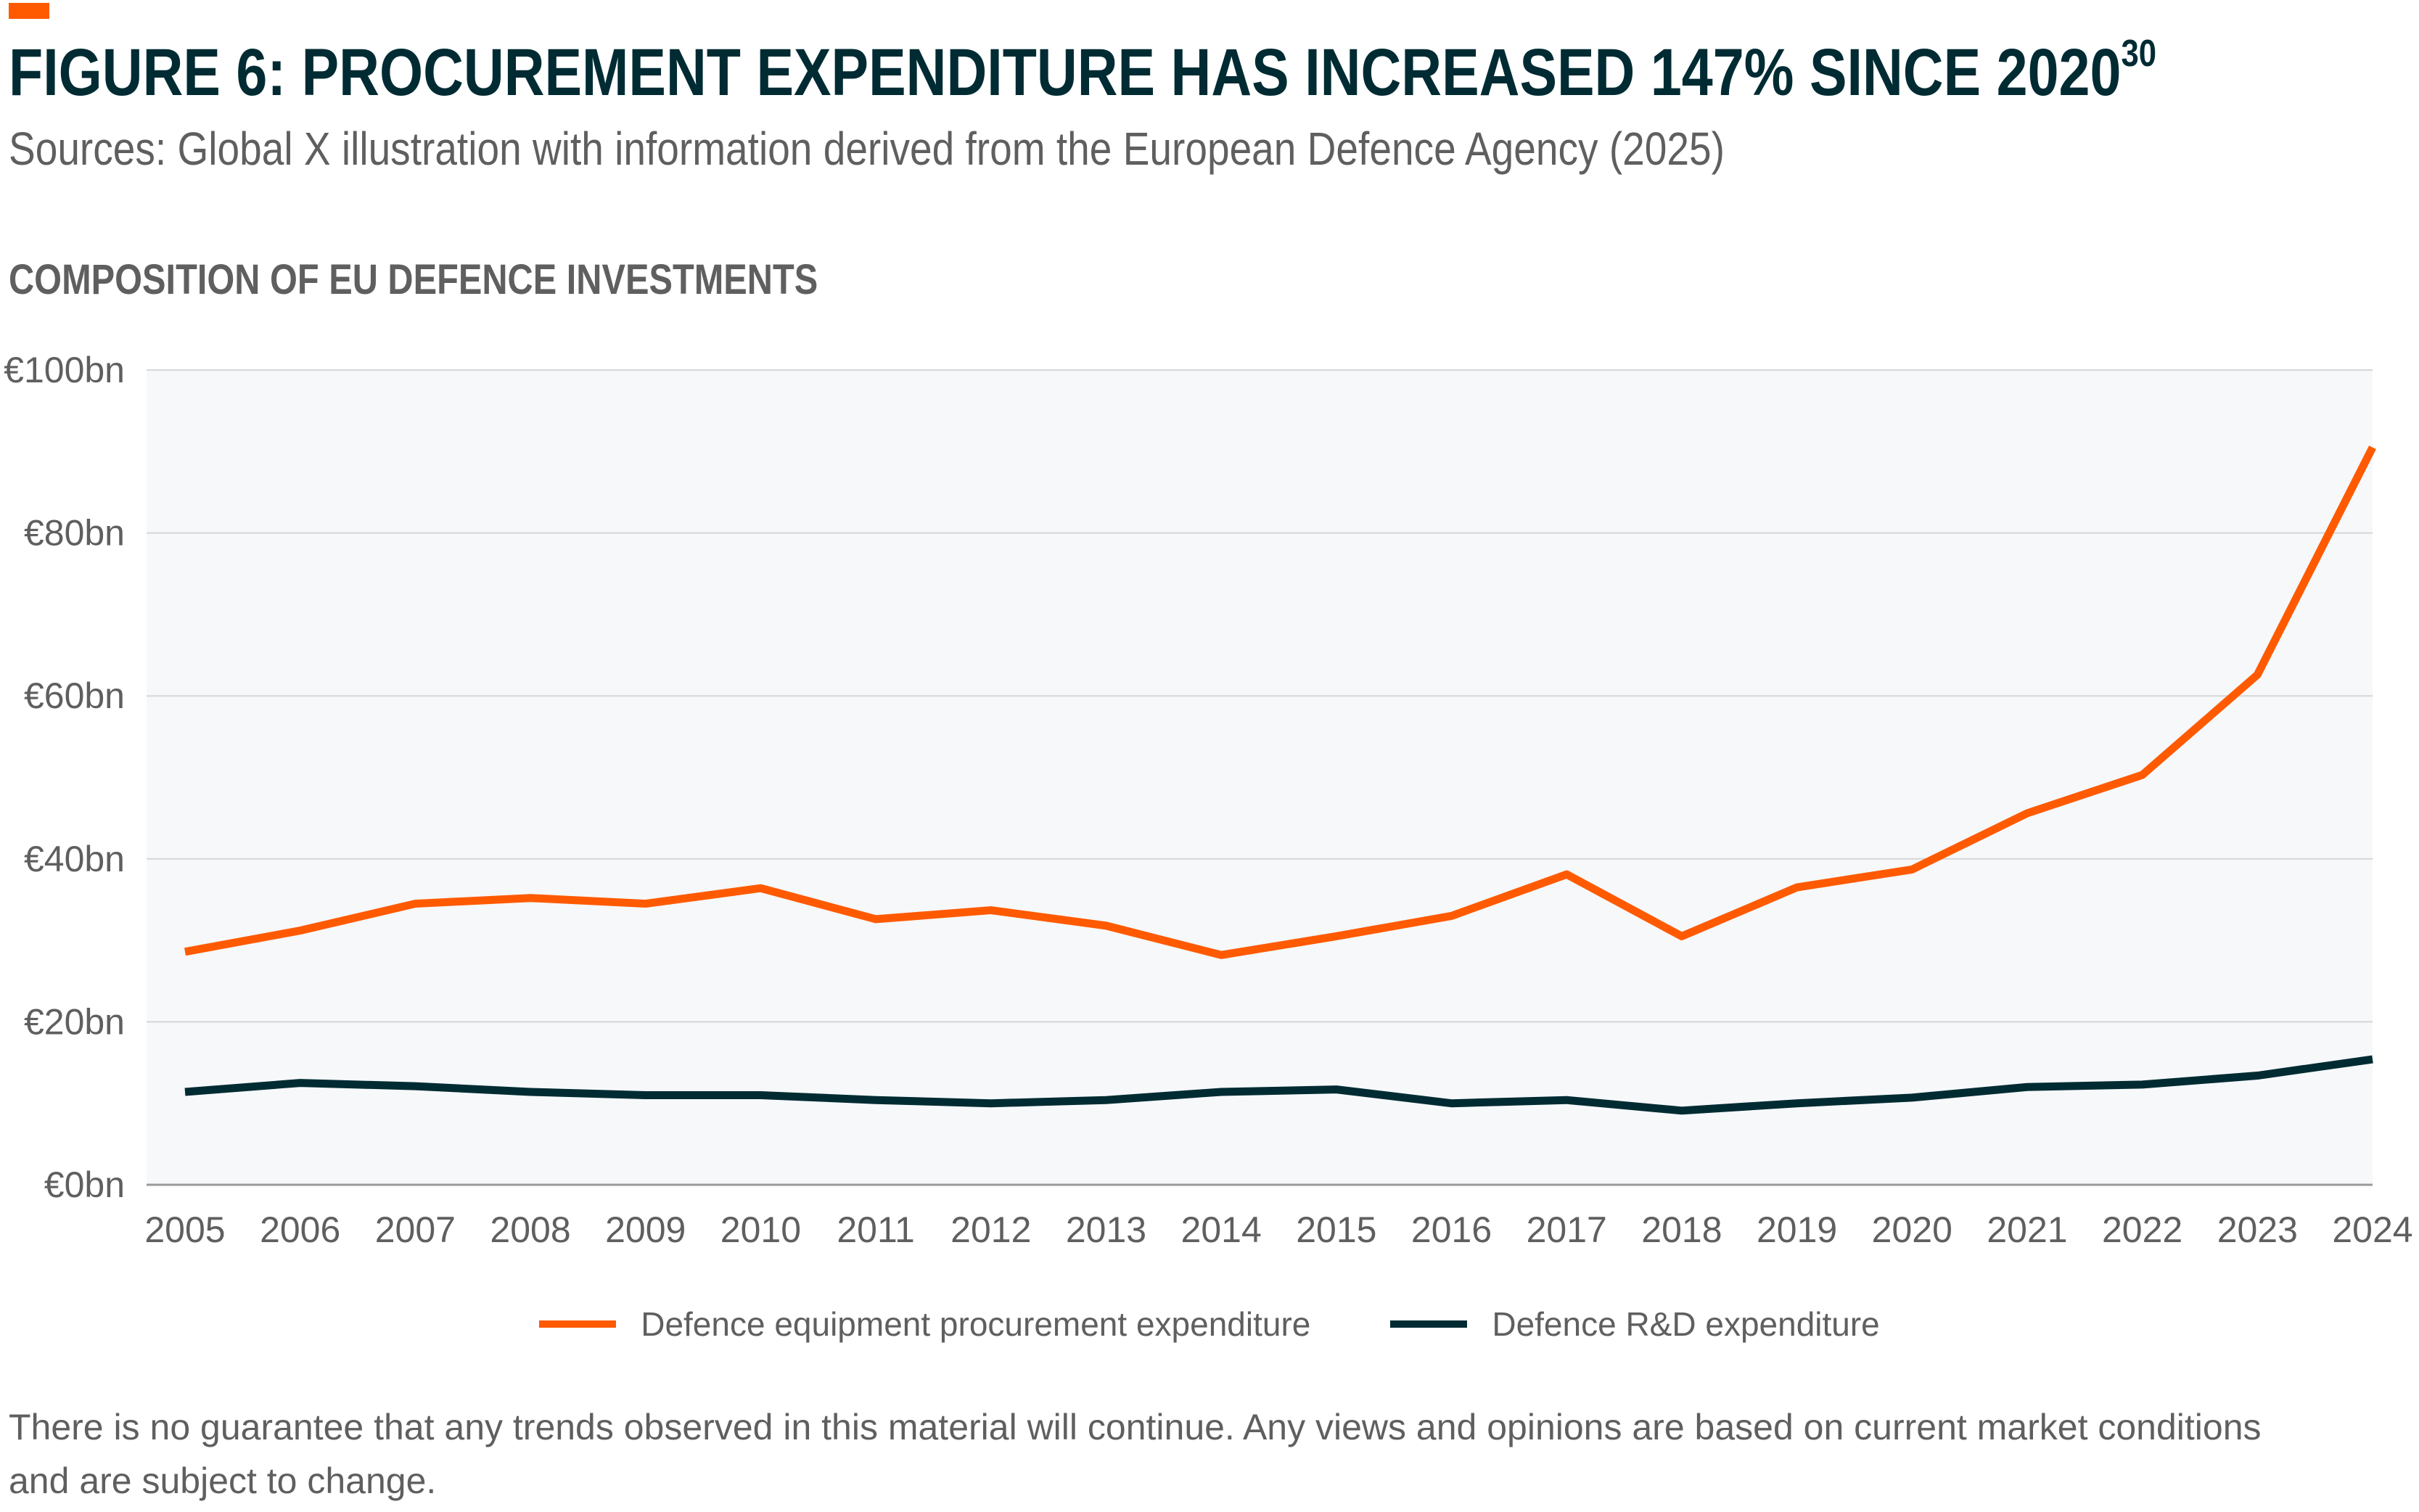 Image resolution: width=2419 pixels, height=1512 pixels. Describe the element at coordinates (1278, 1085) in the screenshot. I see `series-line-rd` at that location.